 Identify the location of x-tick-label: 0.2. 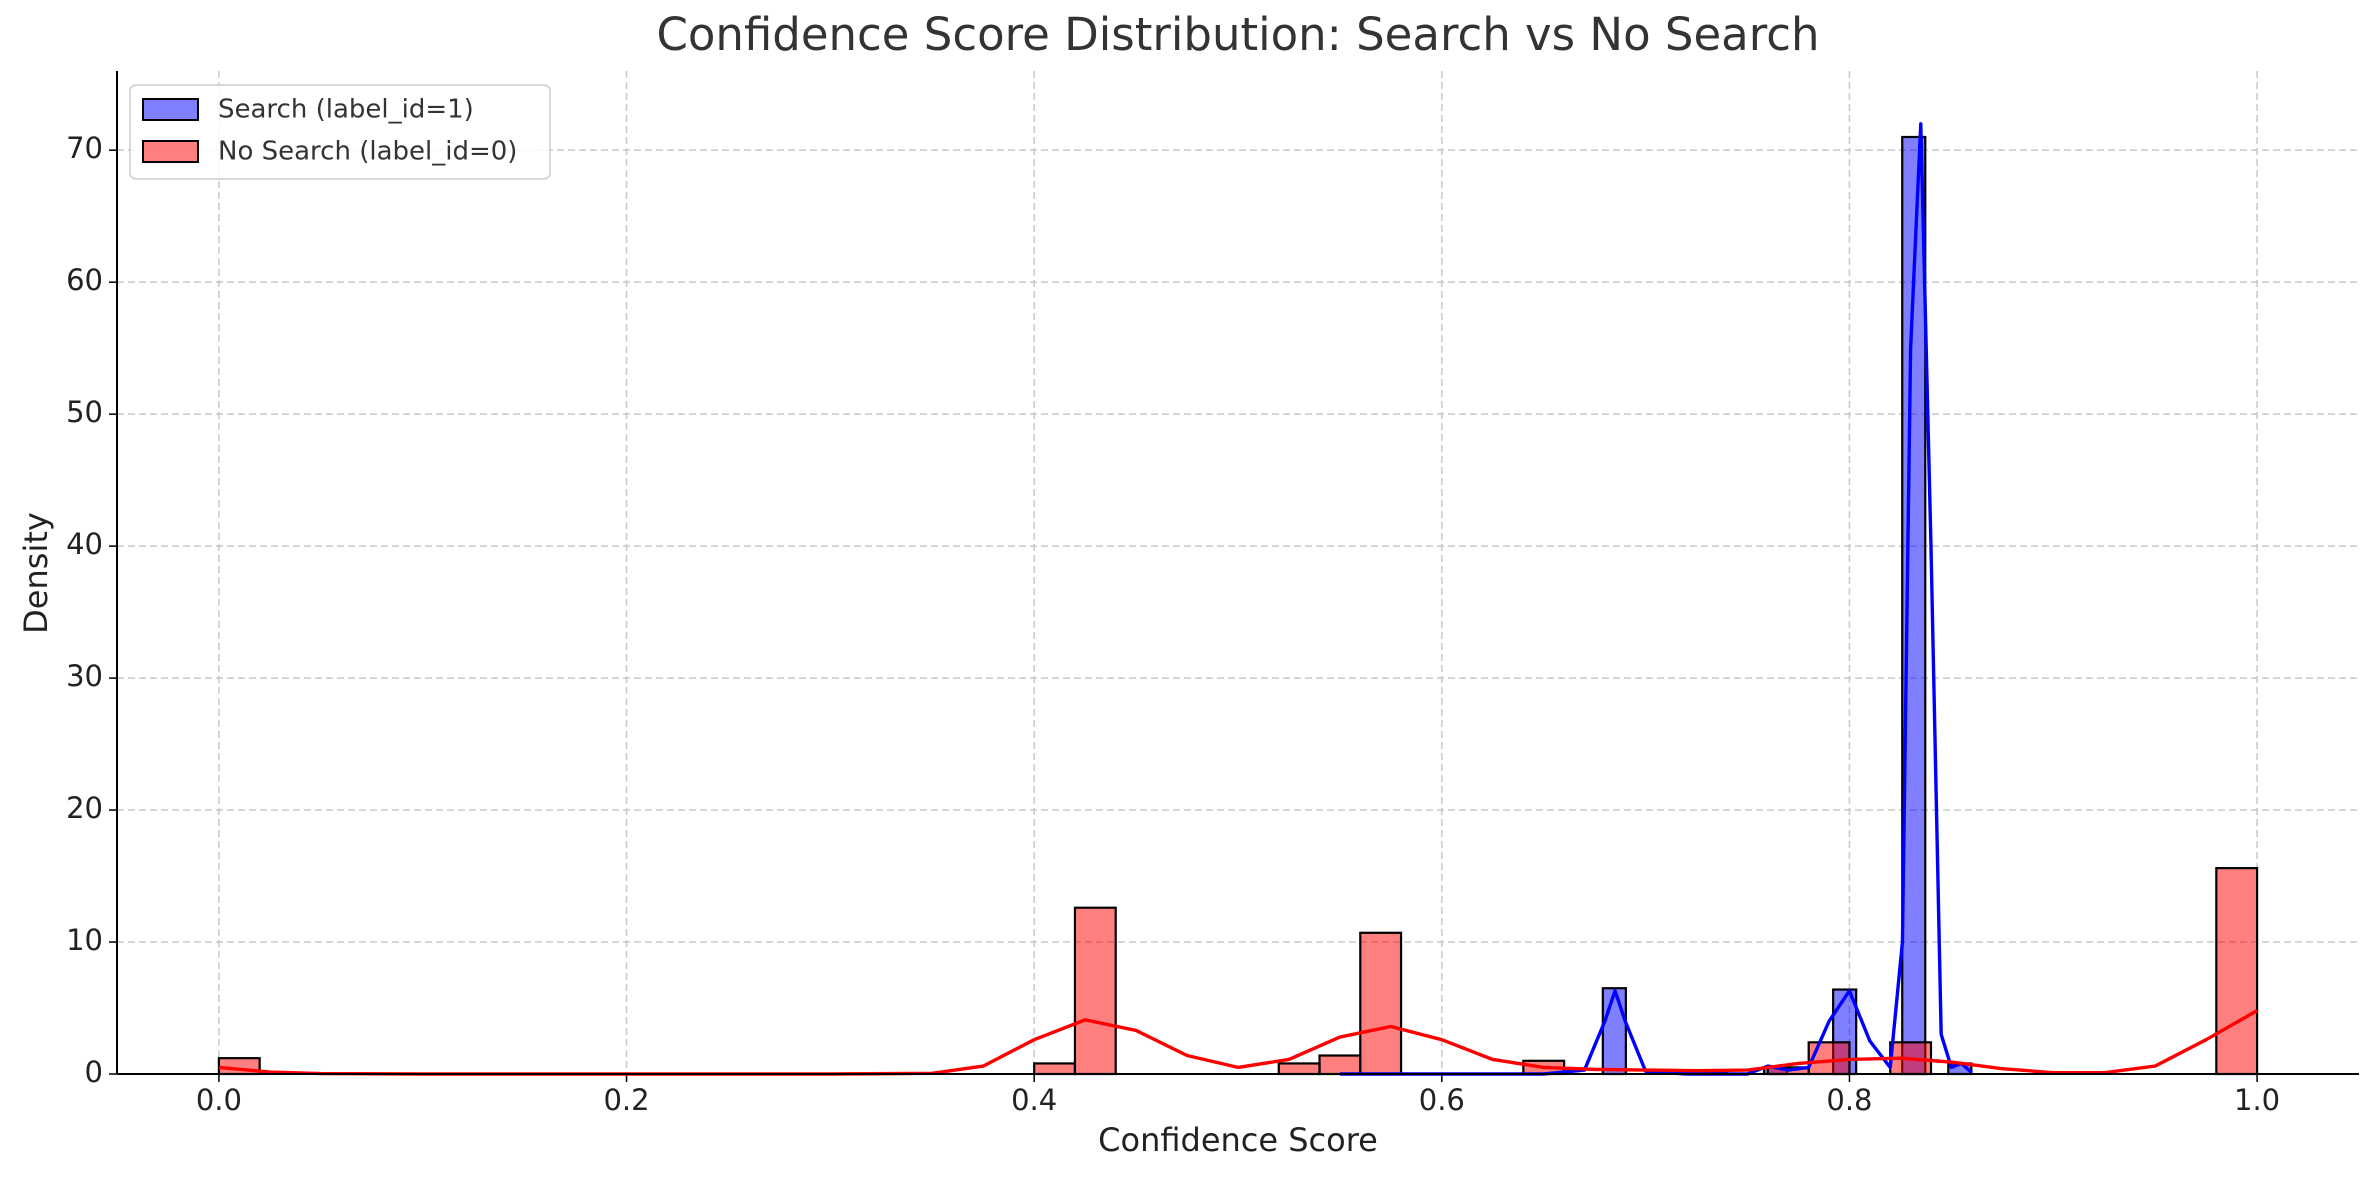
(626, 1100).